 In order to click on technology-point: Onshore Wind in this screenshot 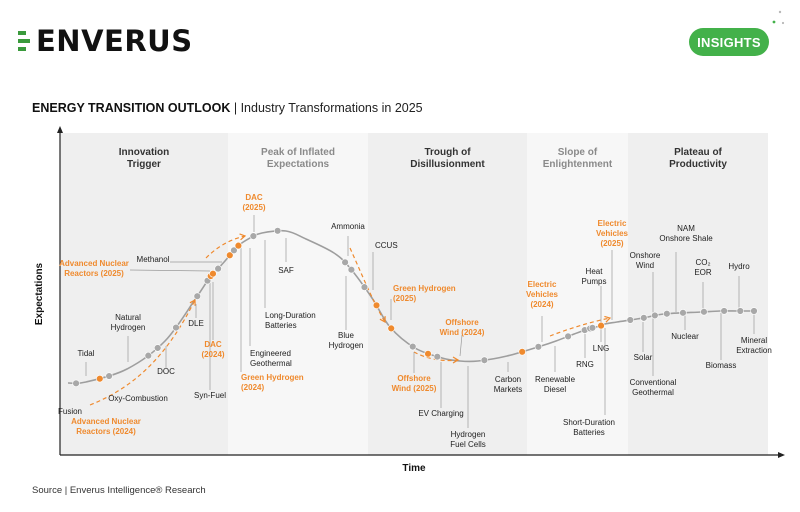, I will do `click(645, 286)`.